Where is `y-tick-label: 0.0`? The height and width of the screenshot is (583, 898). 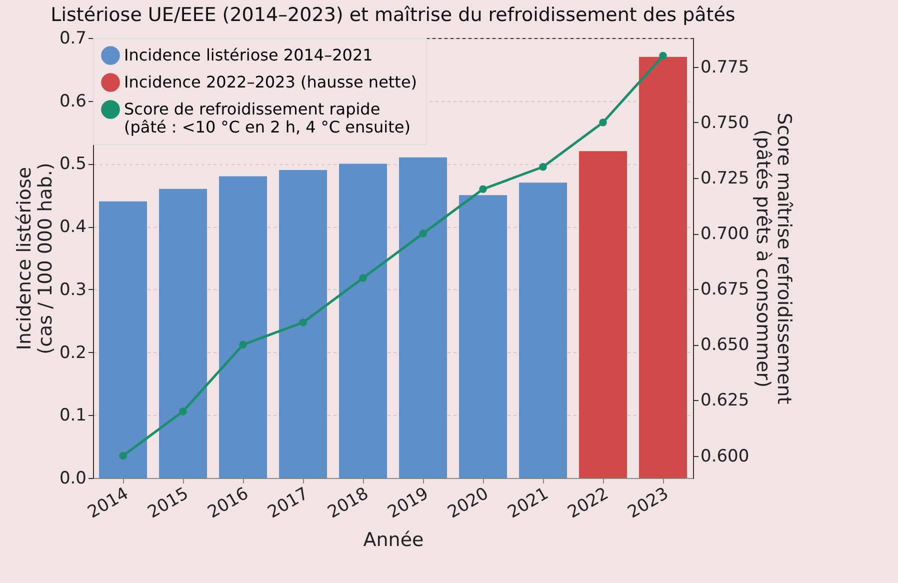 y-tick-label: 0.0 is located at coordinates (72, 478).